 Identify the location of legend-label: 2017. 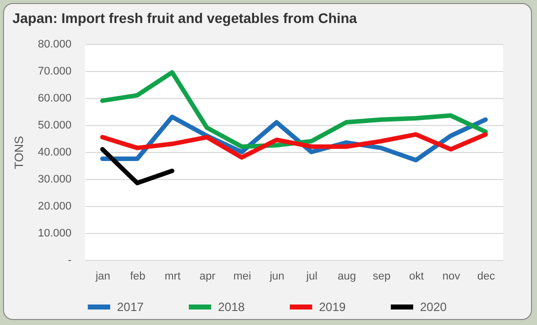
(130, 307).